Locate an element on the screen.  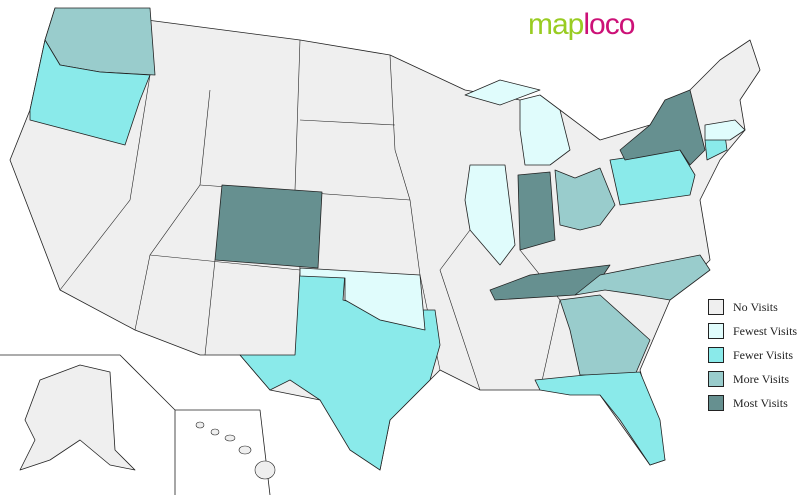
state-ohio is located at coordinates (585, 199).